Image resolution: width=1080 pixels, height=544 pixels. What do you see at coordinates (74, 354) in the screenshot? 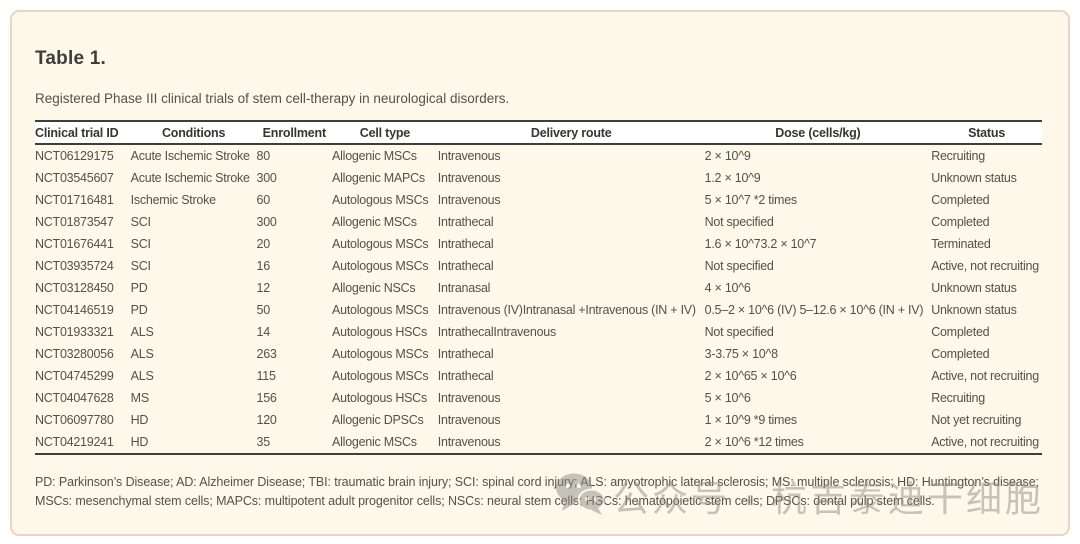
I see `cell-trial-id: NCT03280056` at bounding box center [74, 354].